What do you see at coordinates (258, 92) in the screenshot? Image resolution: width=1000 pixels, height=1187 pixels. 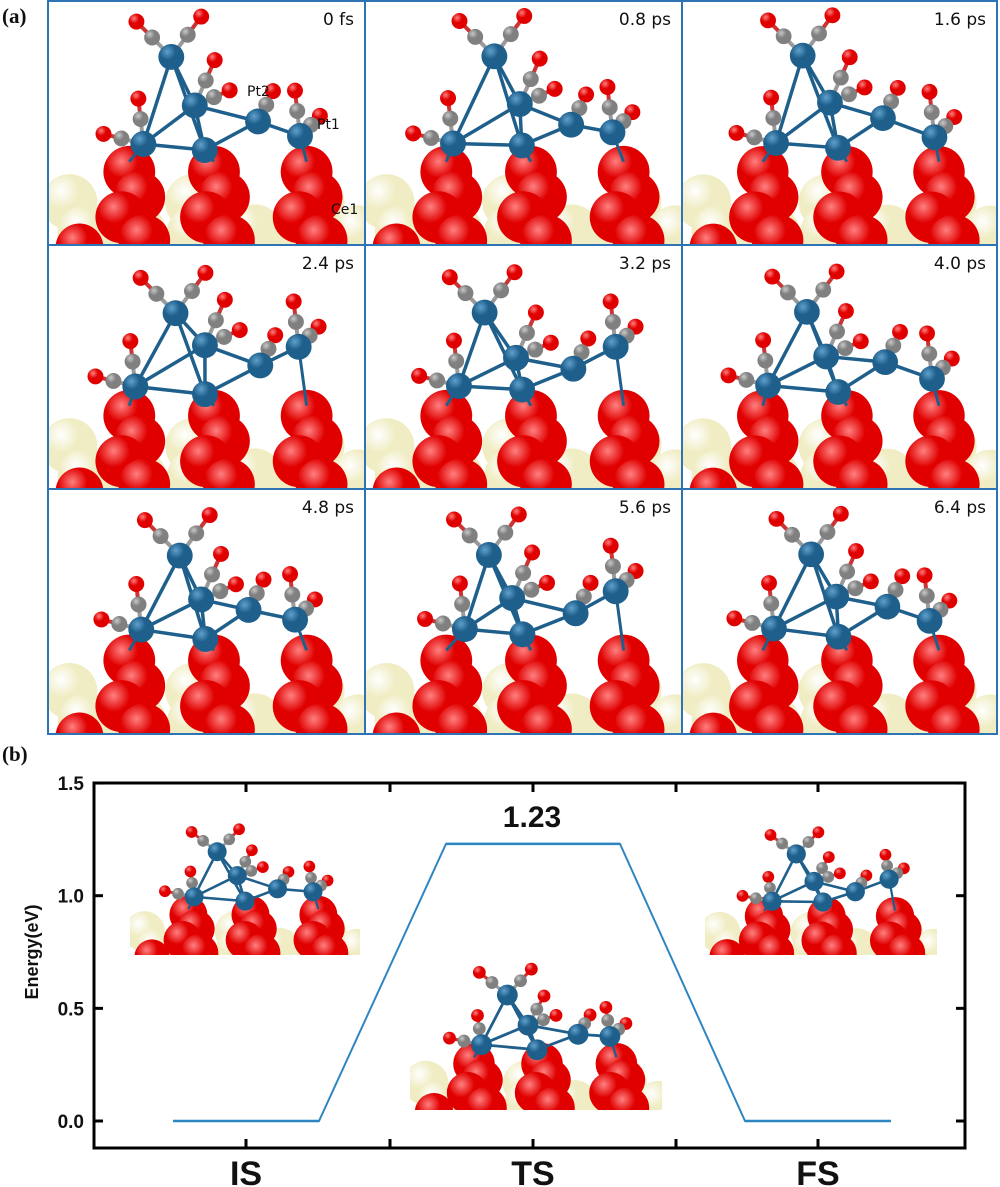 I see `atom-label-pt2: Pt2` at bounding box center [258, 92].